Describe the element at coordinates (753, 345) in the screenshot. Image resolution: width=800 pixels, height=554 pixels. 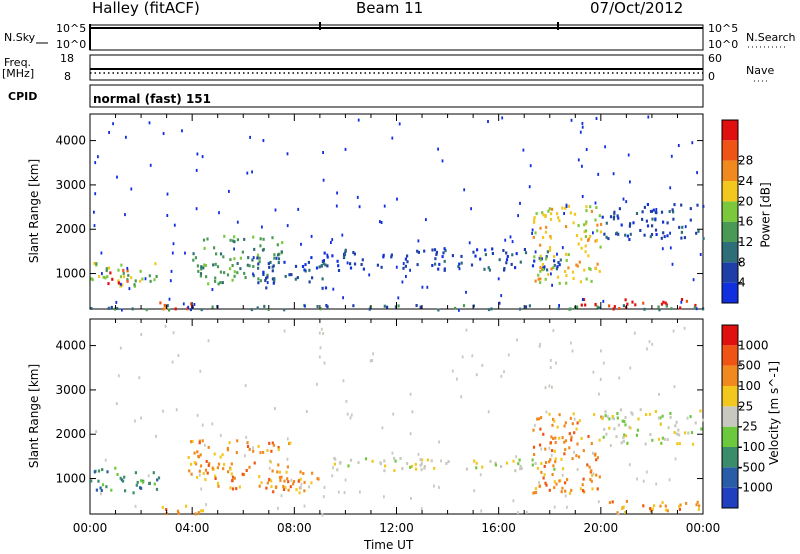
I see `colorbar-tick-label: 1000` at that location.